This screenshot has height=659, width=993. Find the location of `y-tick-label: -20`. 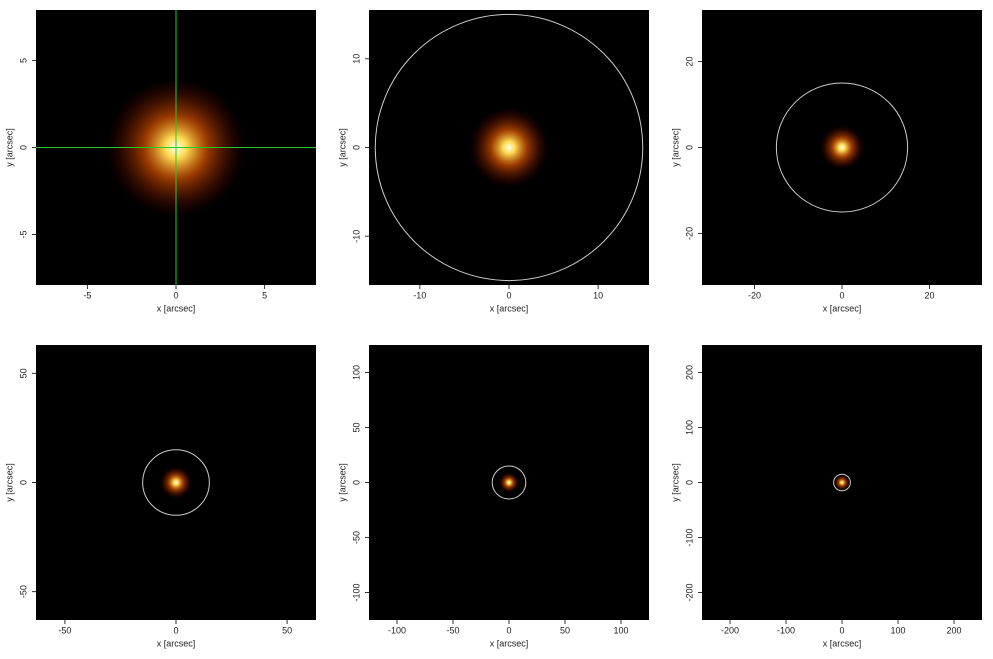

y-tick-label: -20 is located at coordinates (689, 233).